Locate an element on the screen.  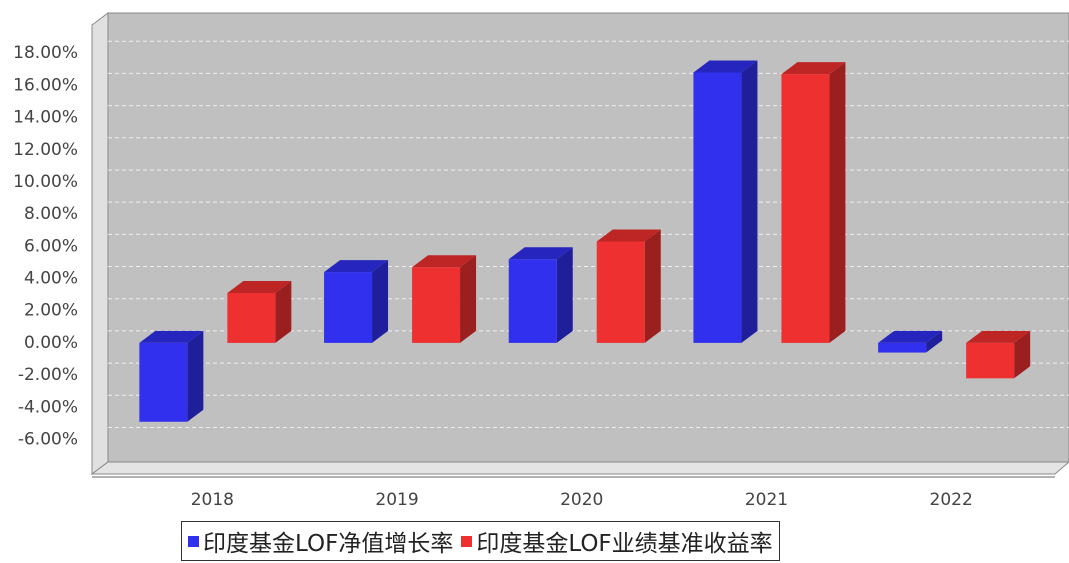
y-tick-label: 14.00% is located at coordinates (45, 118).